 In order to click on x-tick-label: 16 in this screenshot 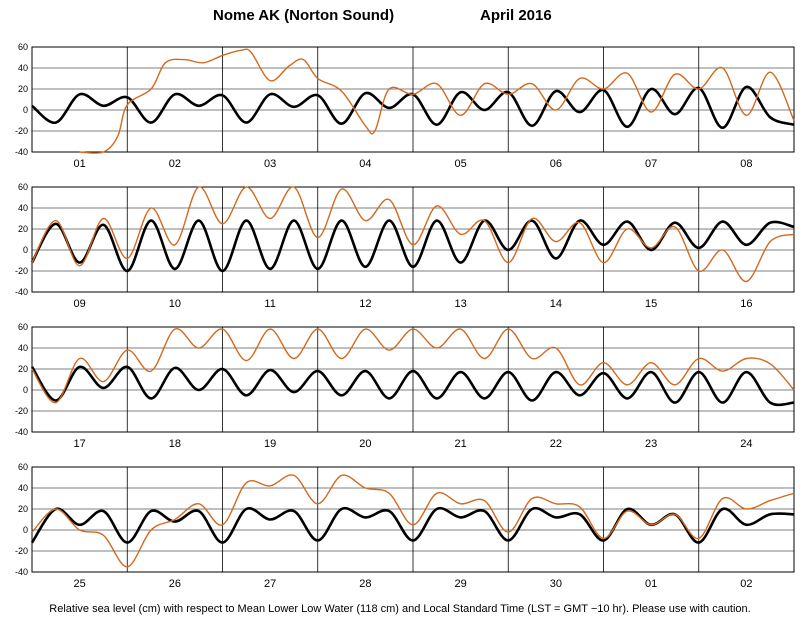, I will do `click(746, 304)`.